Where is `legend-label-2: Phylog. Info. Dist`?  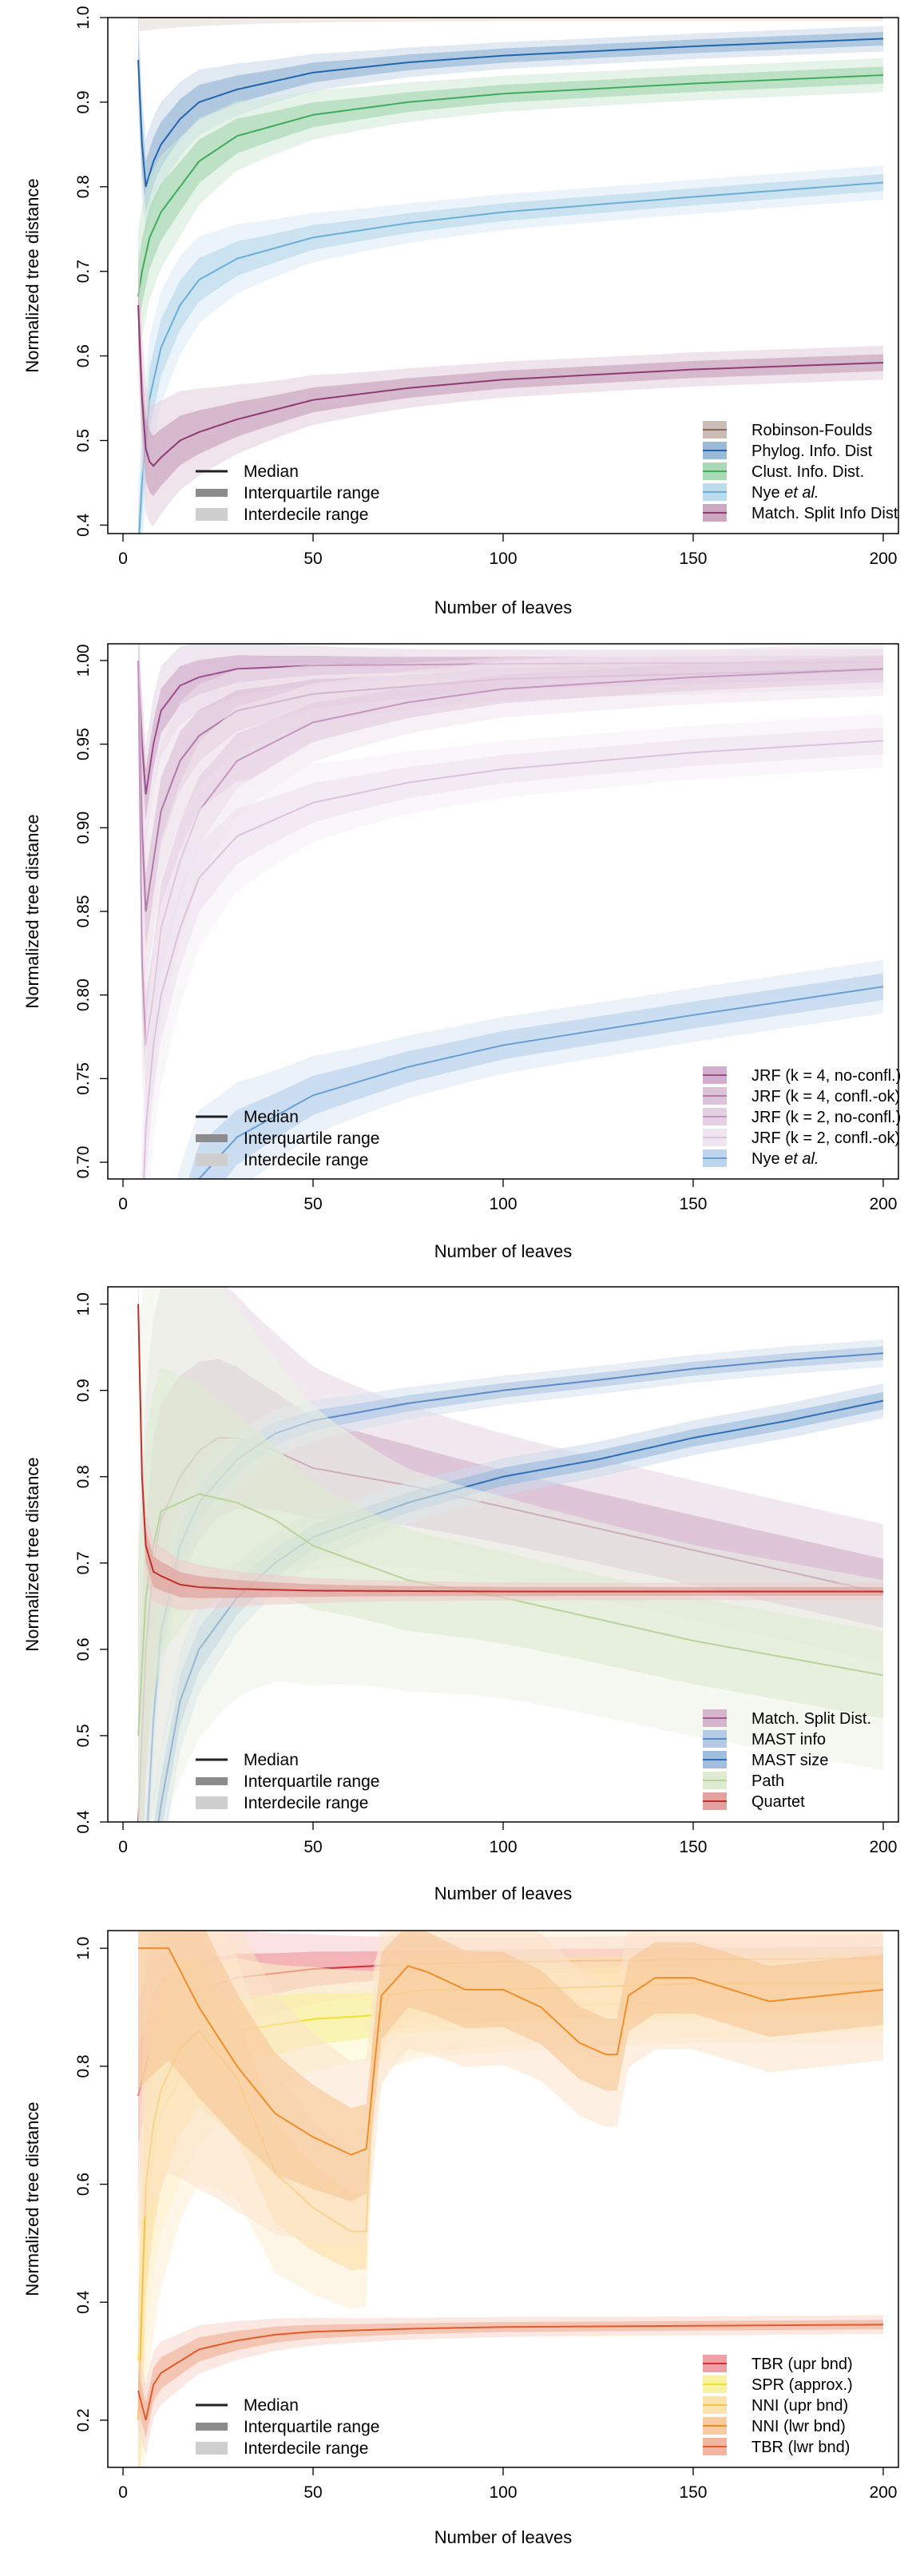
legend-label-2: Phylog. Info. Dist is located at coordinates (812, 452).